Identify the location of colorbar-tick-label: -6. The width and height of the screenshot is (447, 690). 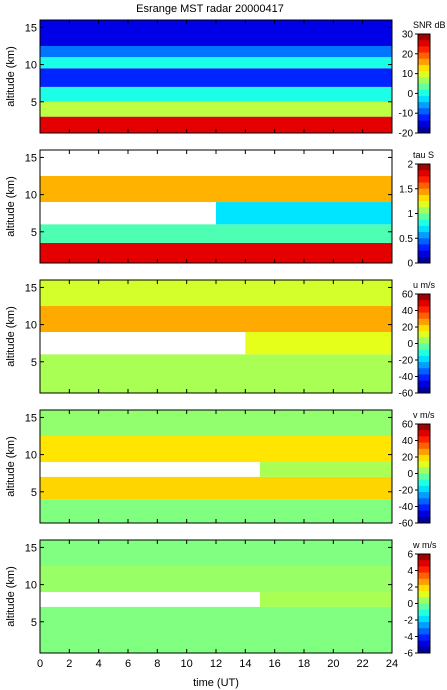
(408, 654).